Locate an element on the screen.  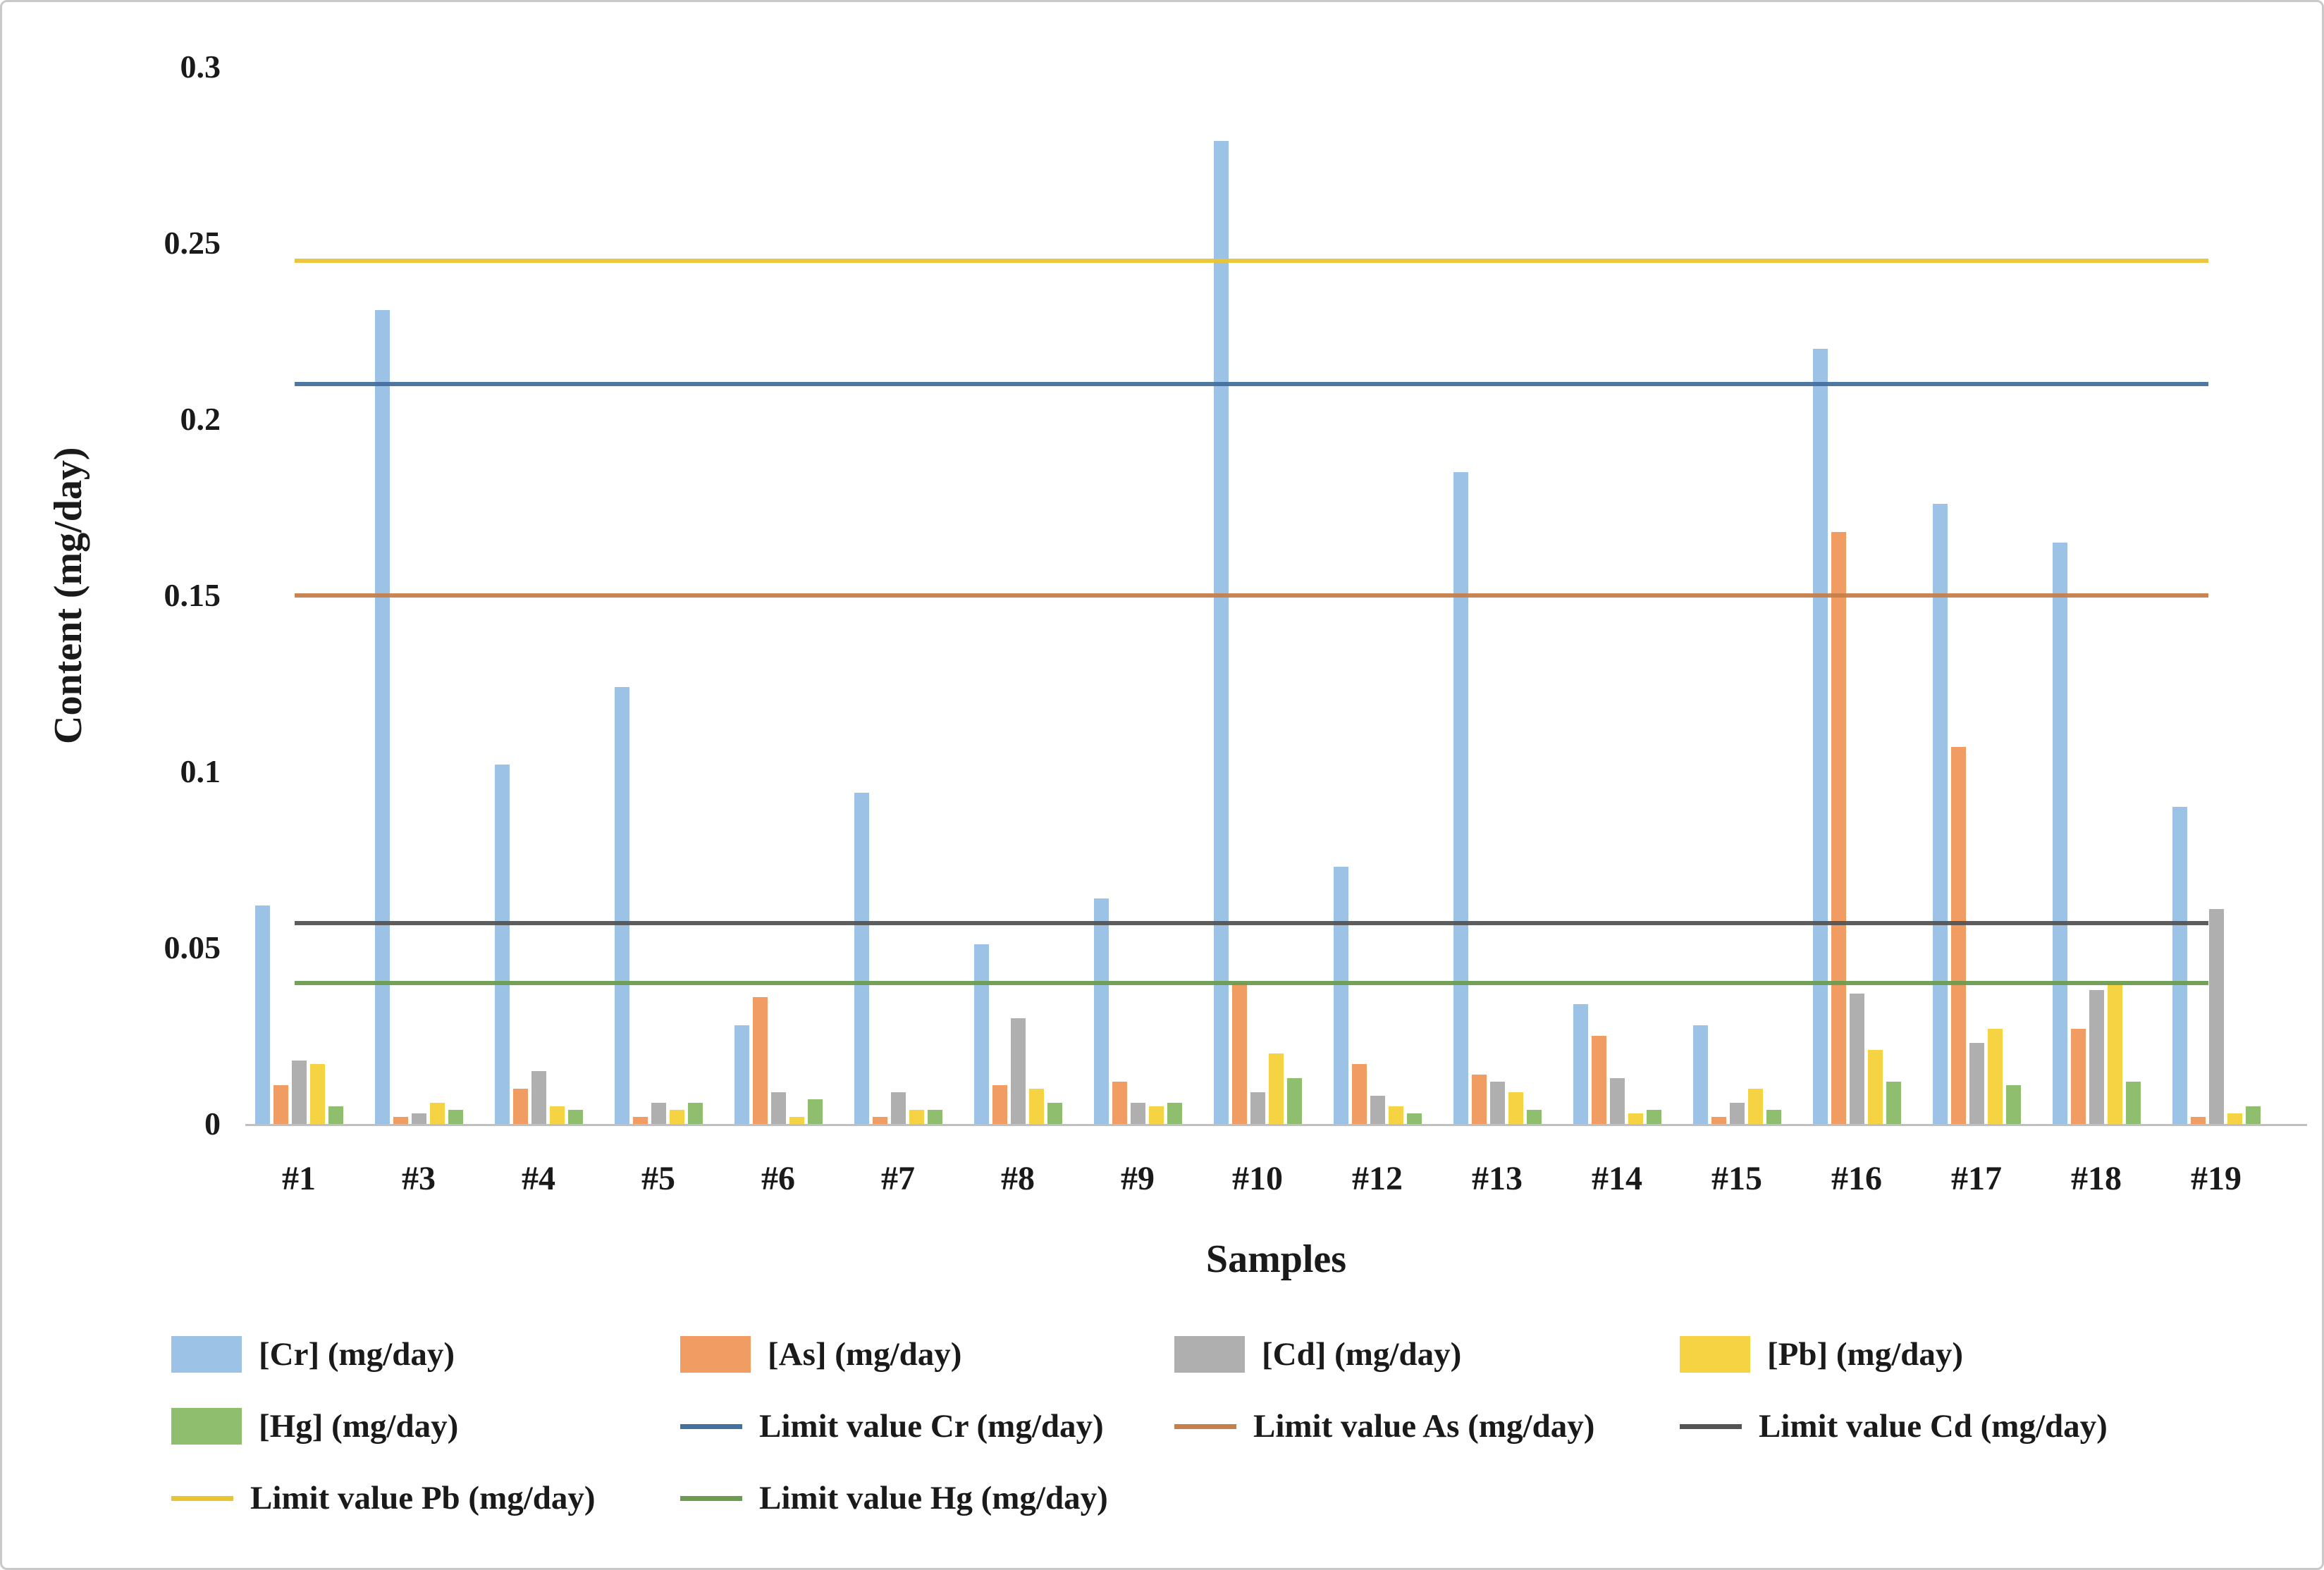
x-axis-title: Samples is located at coordinates (1276, 1259).